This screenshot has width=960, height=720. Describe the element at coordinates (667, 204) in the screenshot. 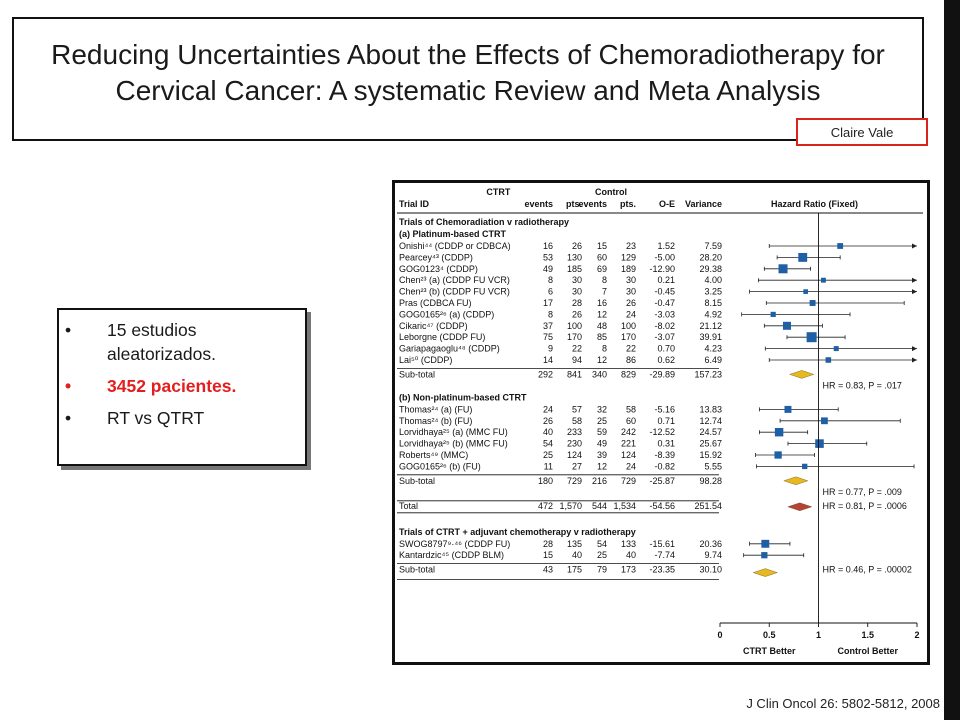

I see `header-oe: O-E` at that location.